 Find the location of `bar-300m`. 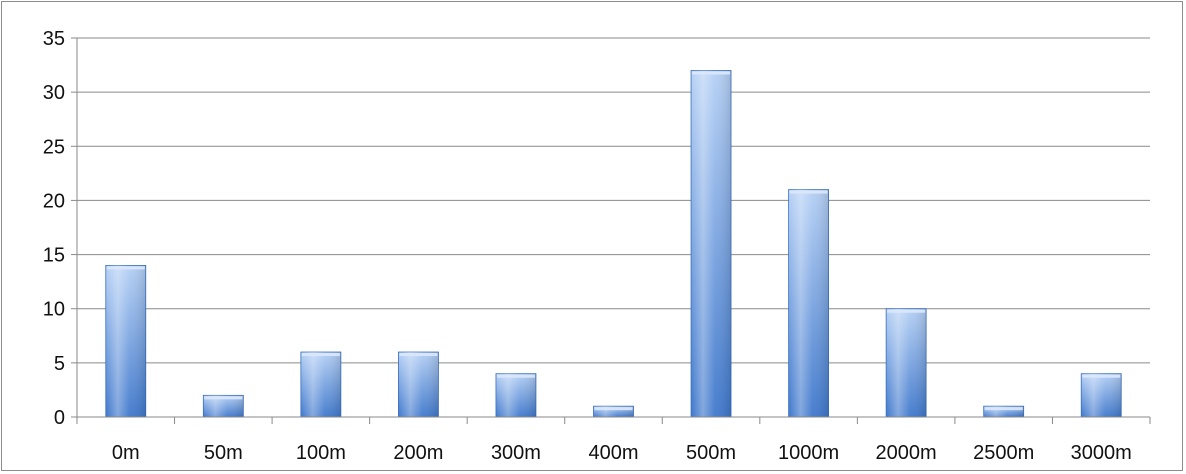

bar-300m is located at coordinates (516, 395).